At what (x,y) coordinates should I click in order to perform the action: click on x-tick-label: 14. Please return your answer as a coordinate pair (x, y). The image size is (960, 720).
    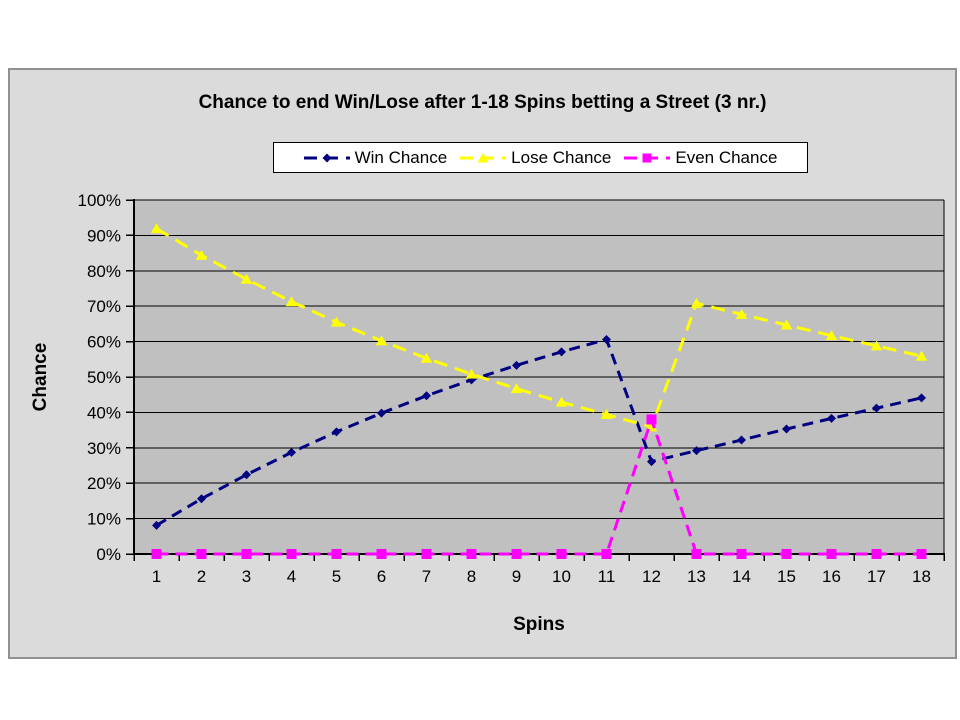
    Looking at the image, I should click on (741, 576).